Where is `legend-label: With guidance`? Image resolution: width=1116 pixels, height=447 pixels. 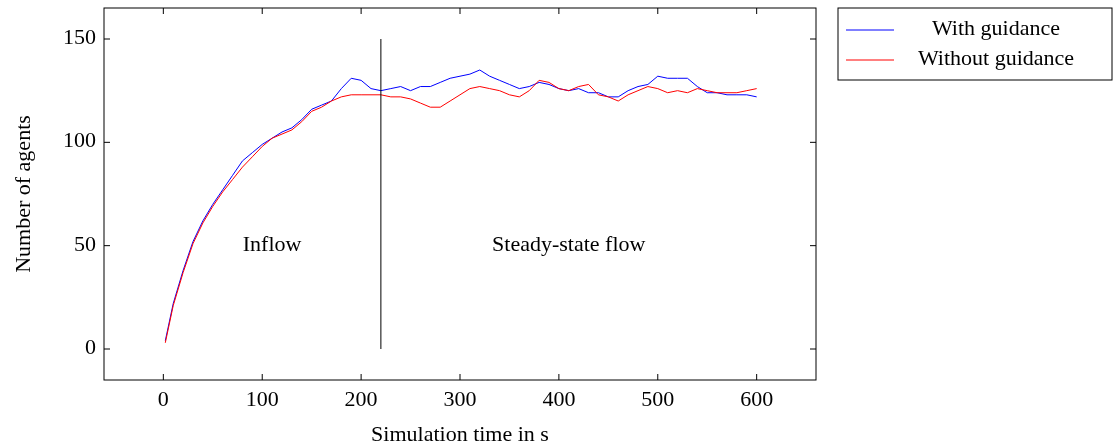 legend-label: With guidance is located at coordinates (996, 28).